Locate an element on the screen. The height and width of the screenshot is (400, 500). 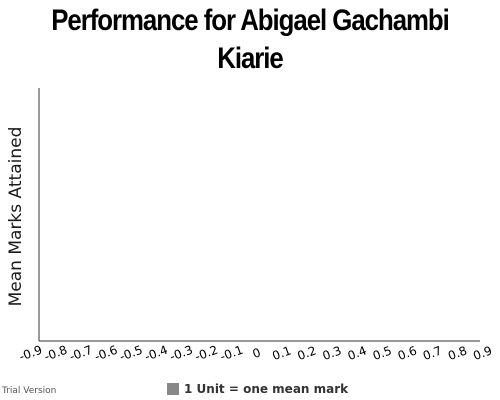
x-tick-label: 0.6 is located at coordinates (407, 353).